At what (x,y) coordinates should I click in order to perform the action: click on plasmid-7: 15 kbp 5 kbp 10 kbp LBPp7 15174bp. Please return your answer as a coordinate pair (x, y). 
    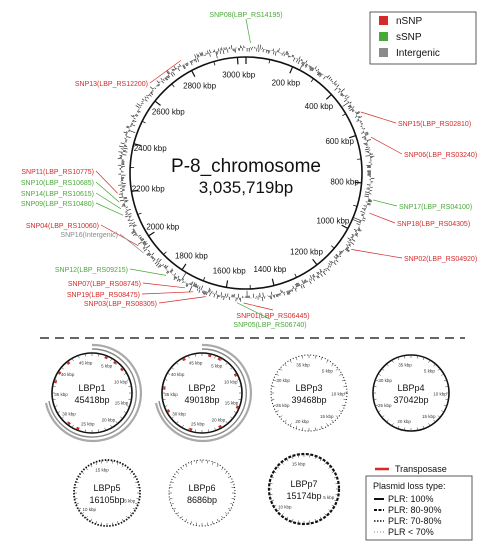
    Looking at the image, I should click on (304, 489).